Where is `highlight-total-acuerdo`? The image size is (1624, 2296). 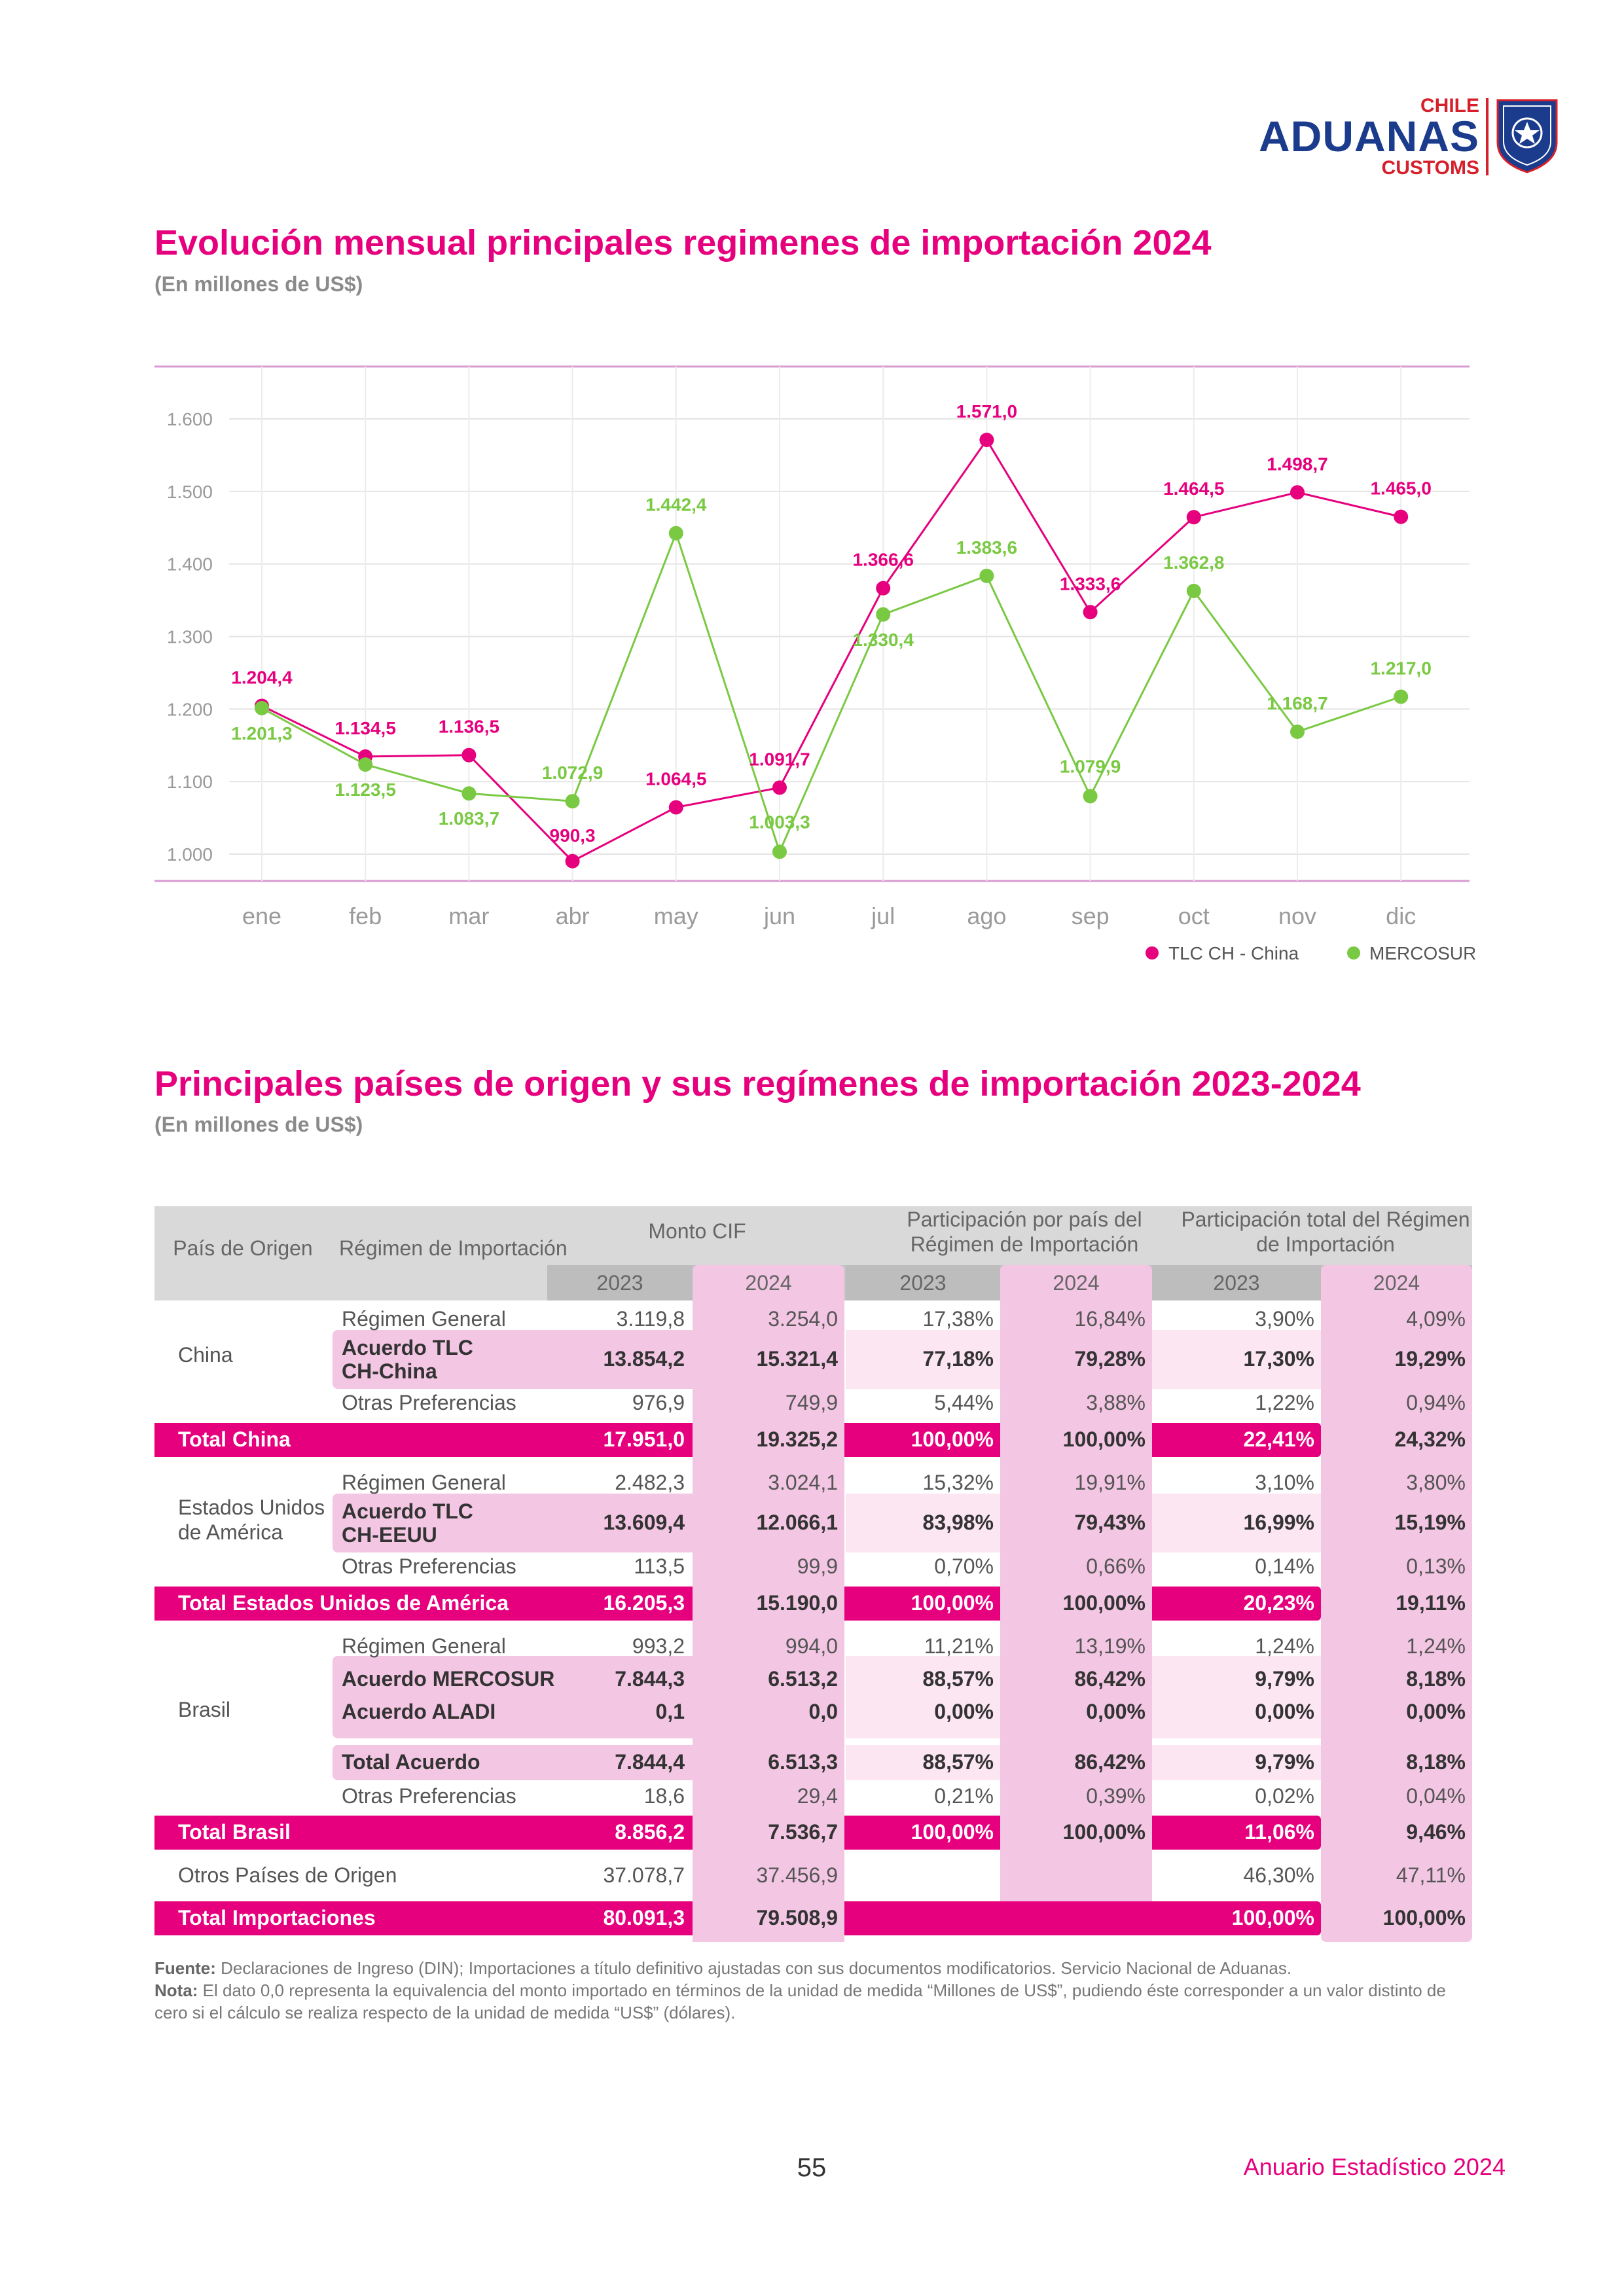 highlight-total-acuerdo is located at coordinates (513, 1762).